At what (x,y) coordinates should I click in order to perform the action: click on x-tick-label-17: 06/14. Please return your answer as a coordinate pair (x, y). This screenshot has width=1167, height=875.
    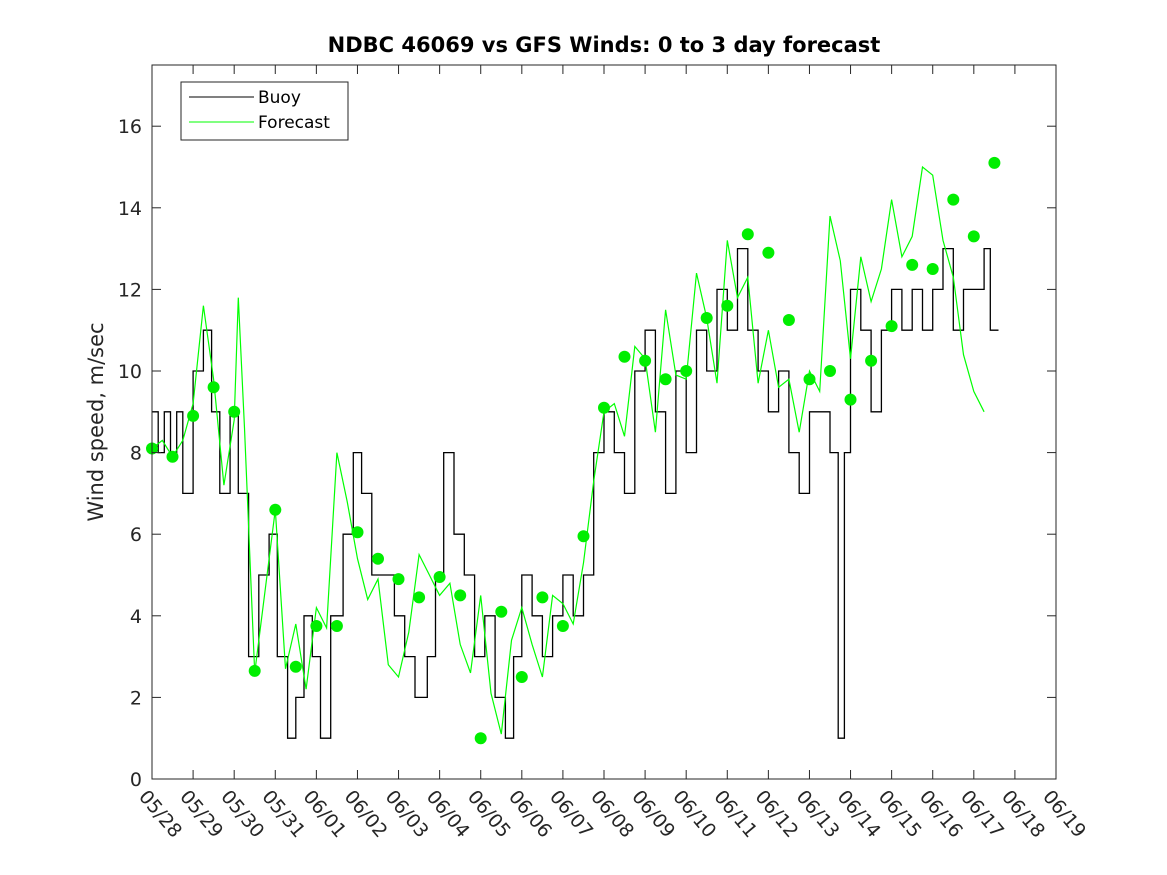
    Looking at the image, I should click on (859, 814).